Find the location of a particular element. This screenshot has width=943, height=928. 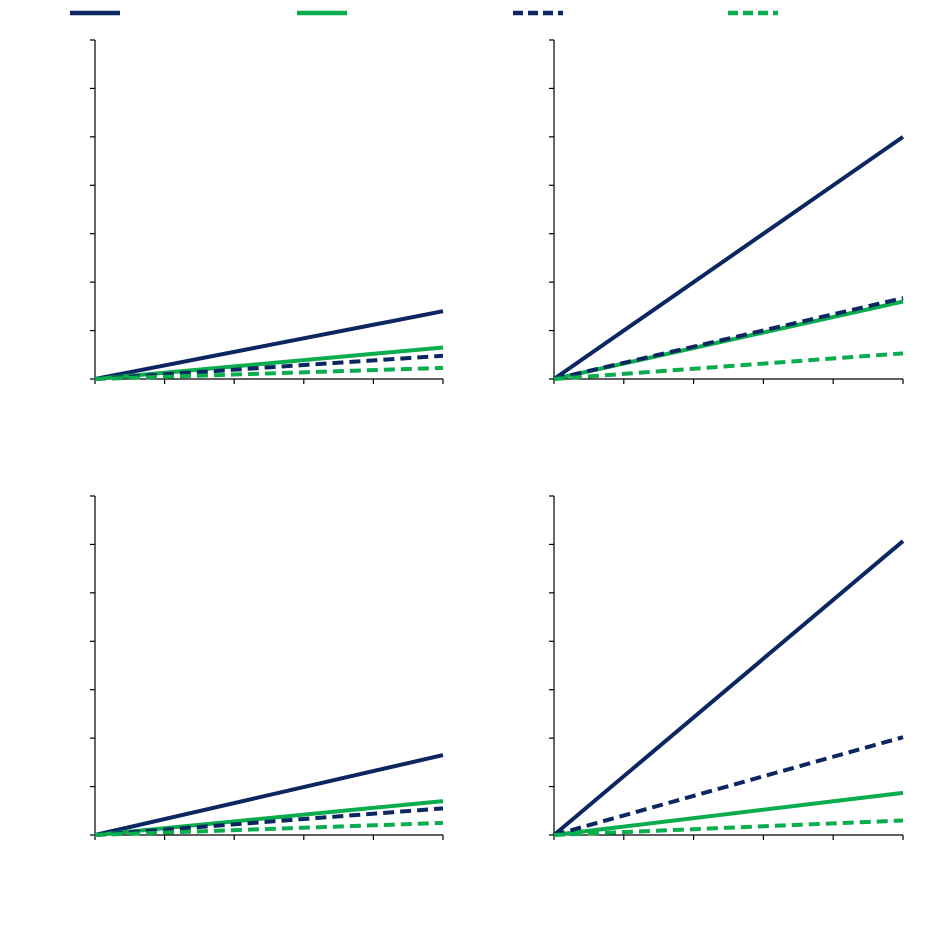

chart-panel-bottom-left is located at coordinates (267, 667).